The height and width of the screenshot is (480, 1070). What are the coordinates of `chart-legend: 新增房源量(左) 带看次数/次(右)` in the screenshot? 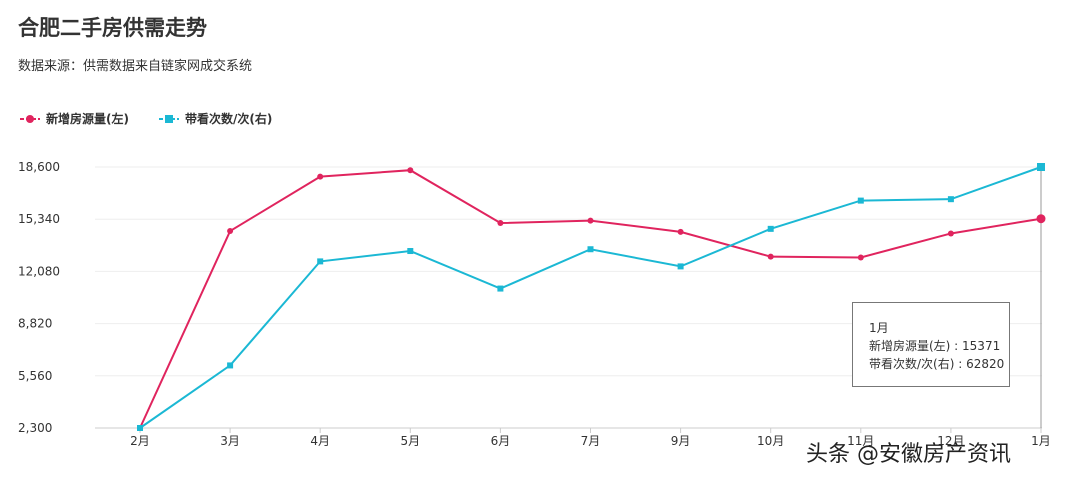 It's located at (161, 118).